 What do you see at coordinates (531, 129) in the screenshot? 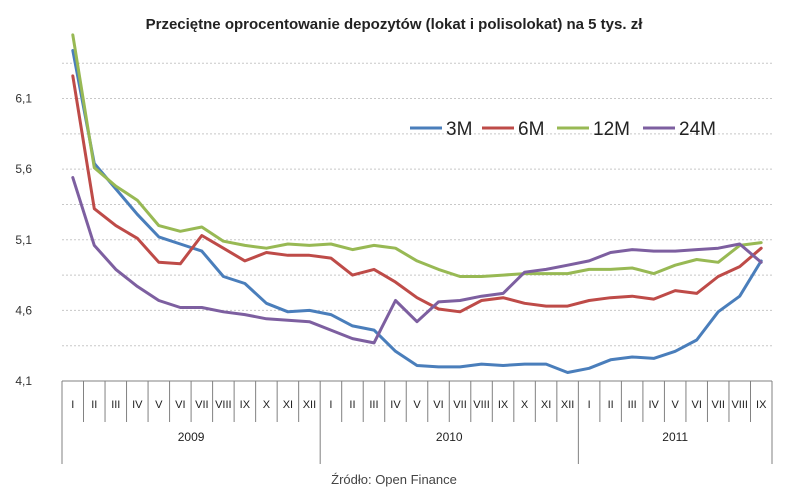
I see `legend-label-6m: 6M` at bounding box center [531, 129].